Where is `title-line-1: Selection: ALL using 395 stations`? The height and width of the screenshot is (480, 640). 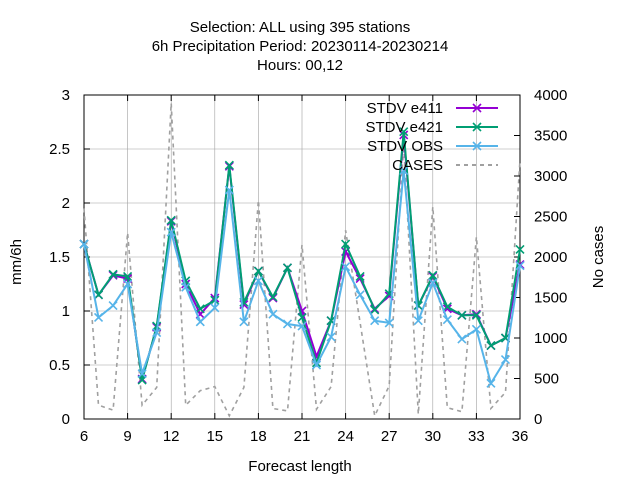 title-line-1: Selection: ALL using 395 stations is located at coordinates (300, 27).